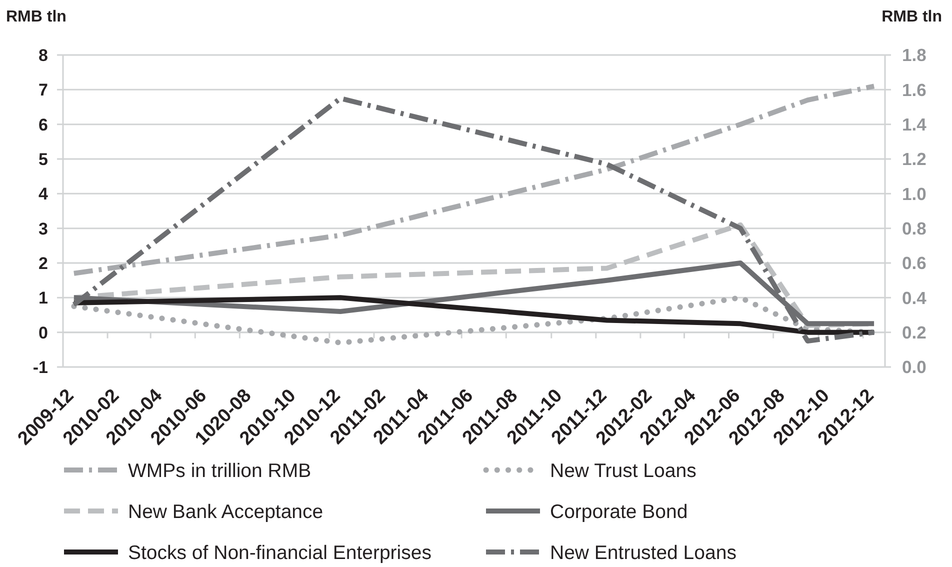 The width and height of the screenshot is (952, 567). I want to click on legend-label: Corporate Bond, so click(619, 511).